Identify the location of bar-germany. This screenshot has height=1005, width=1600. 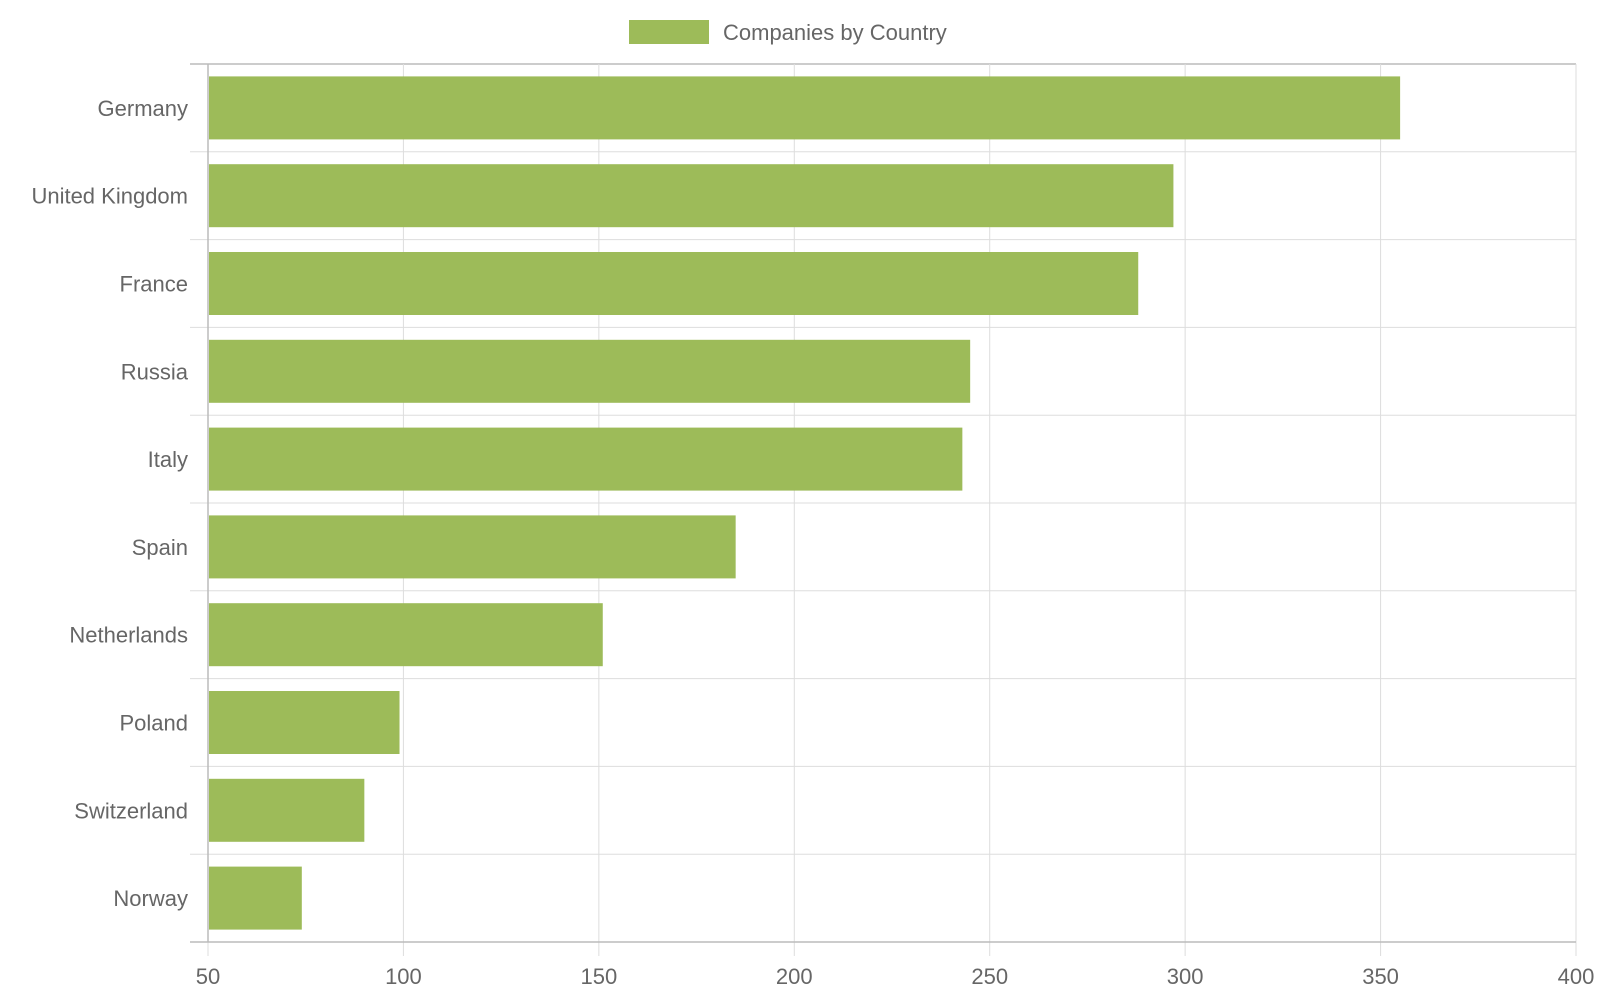
(805, 108).